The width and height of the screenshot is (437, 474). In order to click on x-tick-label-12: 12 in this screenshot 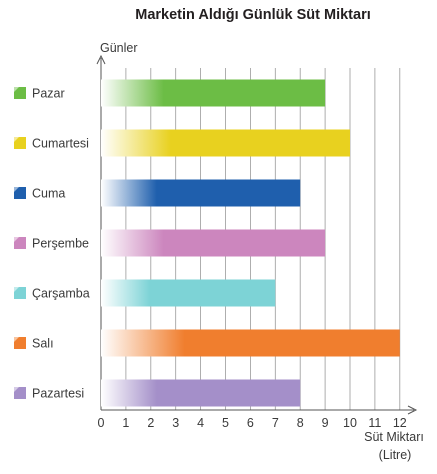, I will do `click(400, 423)`.